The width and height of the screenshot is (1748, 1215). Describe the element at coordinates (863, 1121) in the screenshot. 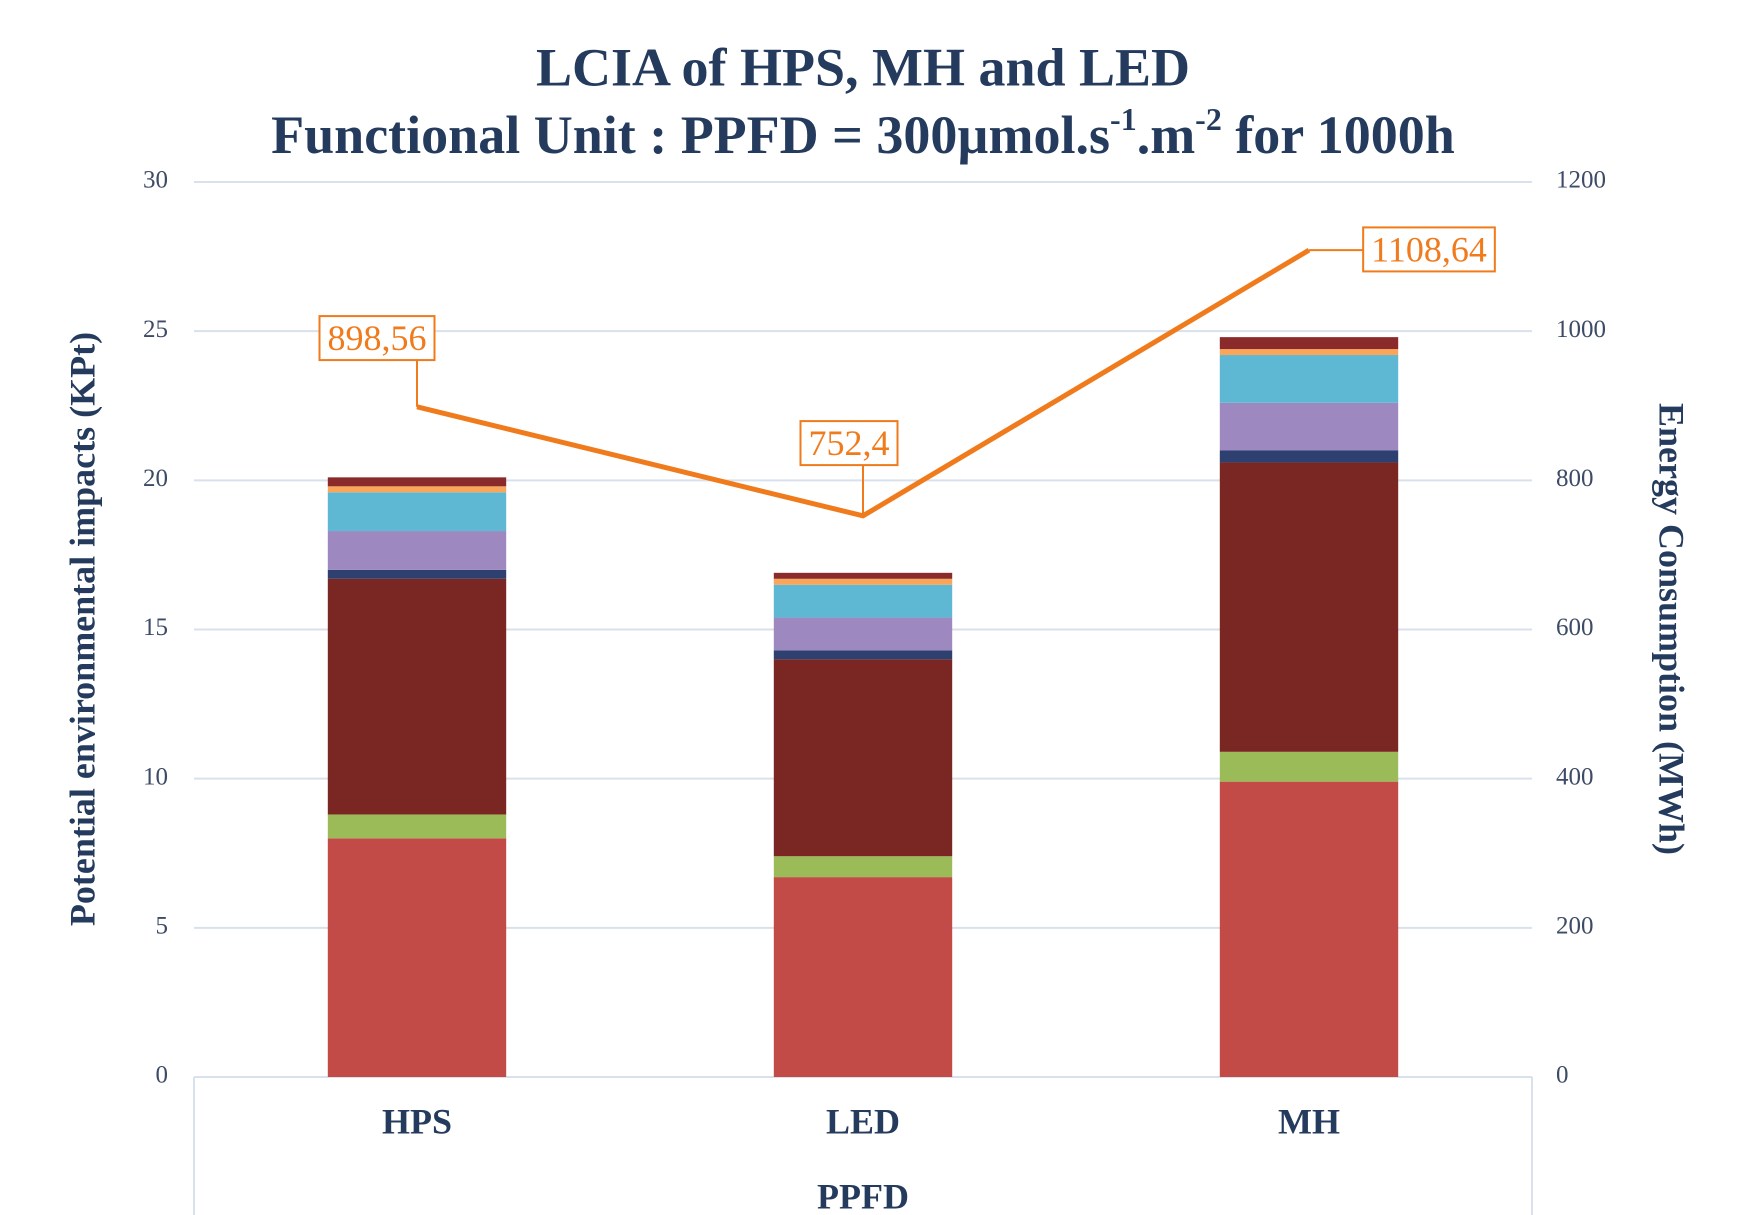

I see `x-tick-label: LED` at that location.